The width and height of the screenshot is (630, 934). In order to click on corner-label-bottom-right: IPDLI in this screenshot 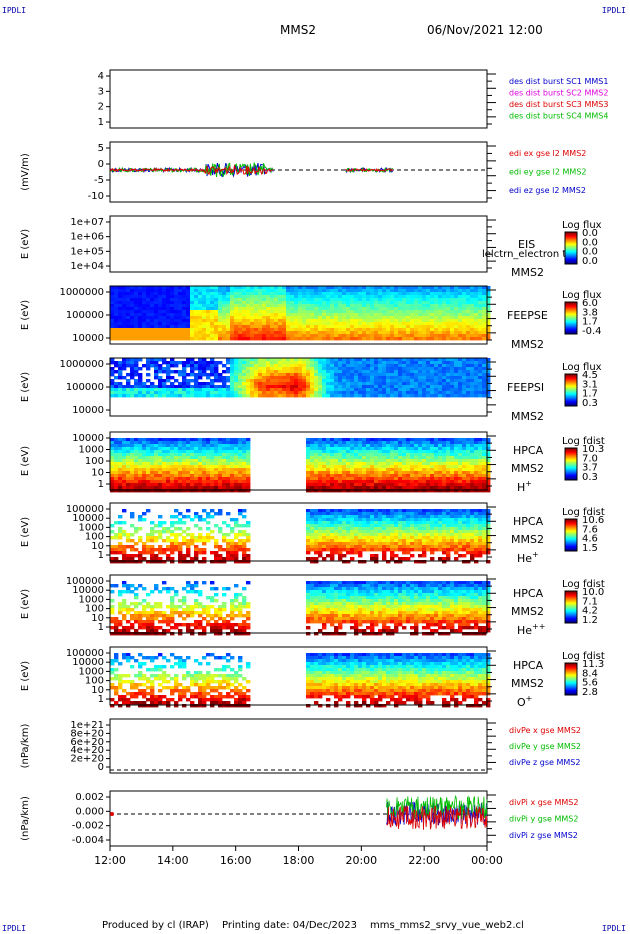, I will do `click(613, 928)`.